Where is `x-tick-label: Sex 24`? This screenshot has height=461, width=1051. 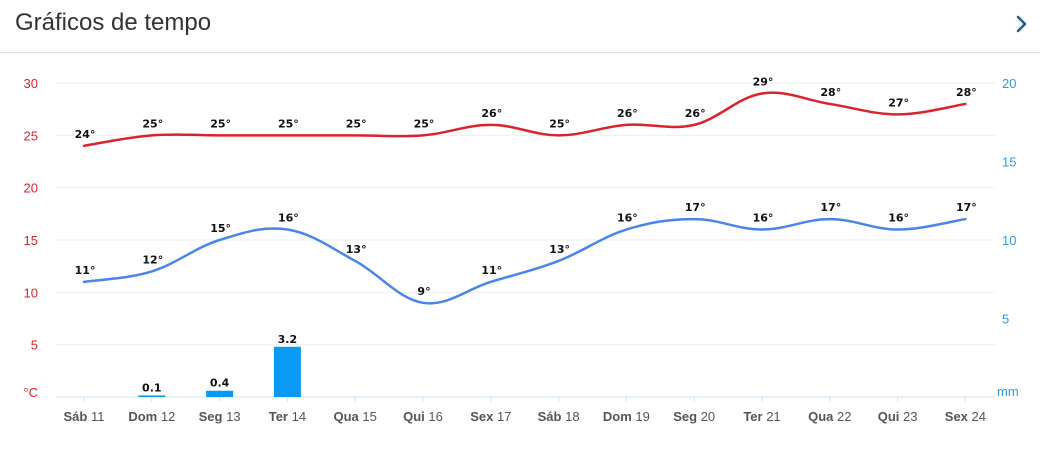
x-tick-label: Sex 24 is located at coordinates (965, 416).